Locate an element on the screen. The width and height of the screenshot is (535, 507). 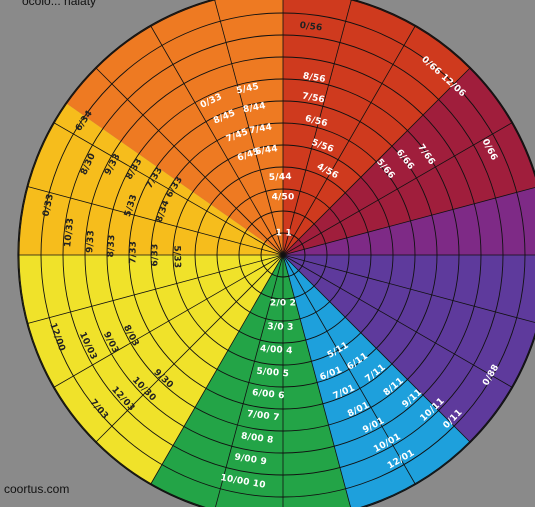
sector-purple is located at coordinates (409, 221).